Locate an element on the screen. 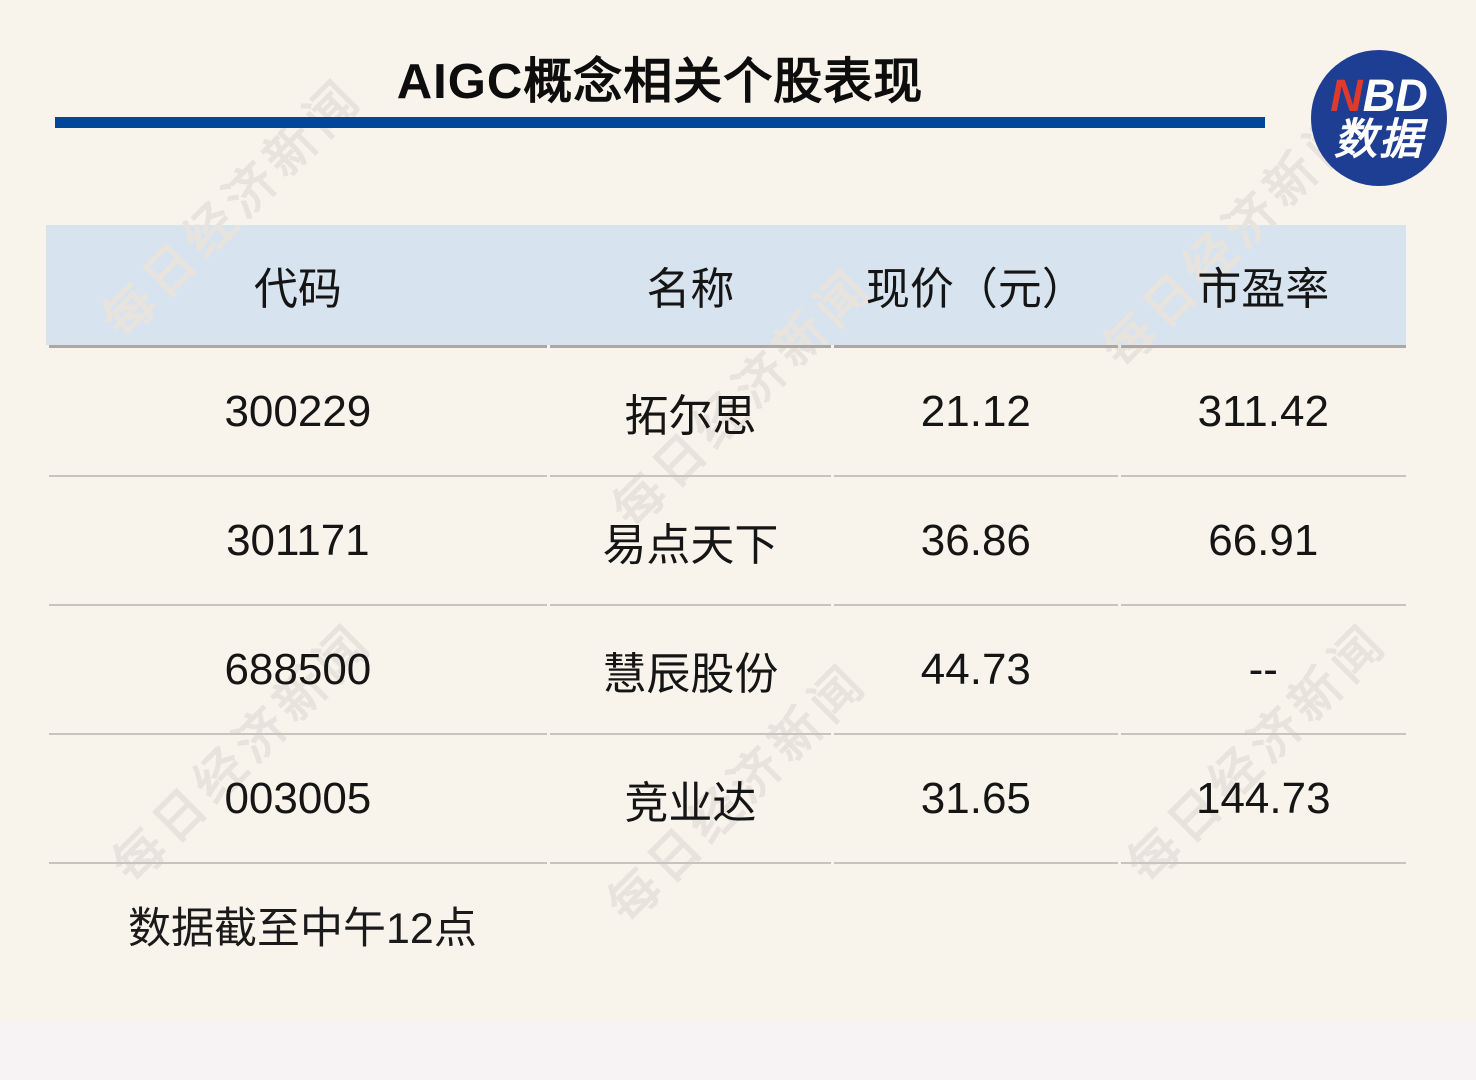 The image size is (1476, 1080). table-row: 301171 易点天下 36.86 66.91 is located at coordinates (727, 541).